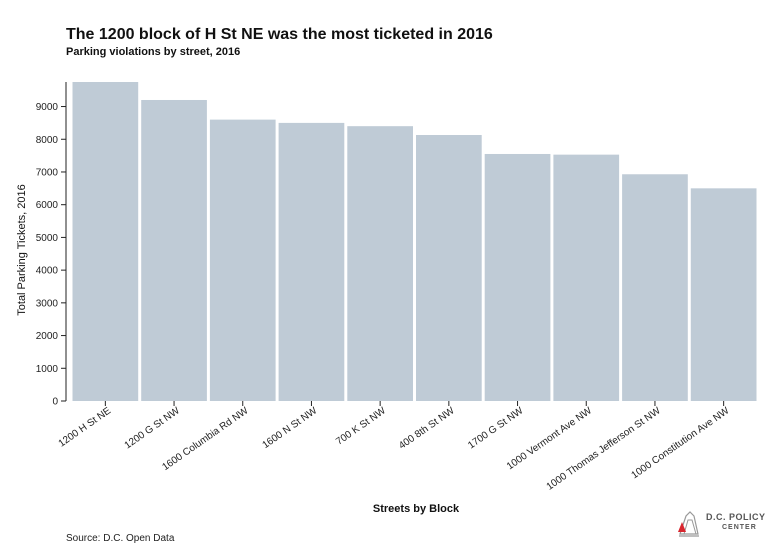  I want to click on x-axis-title: Streets by Block, so click(416, 509).